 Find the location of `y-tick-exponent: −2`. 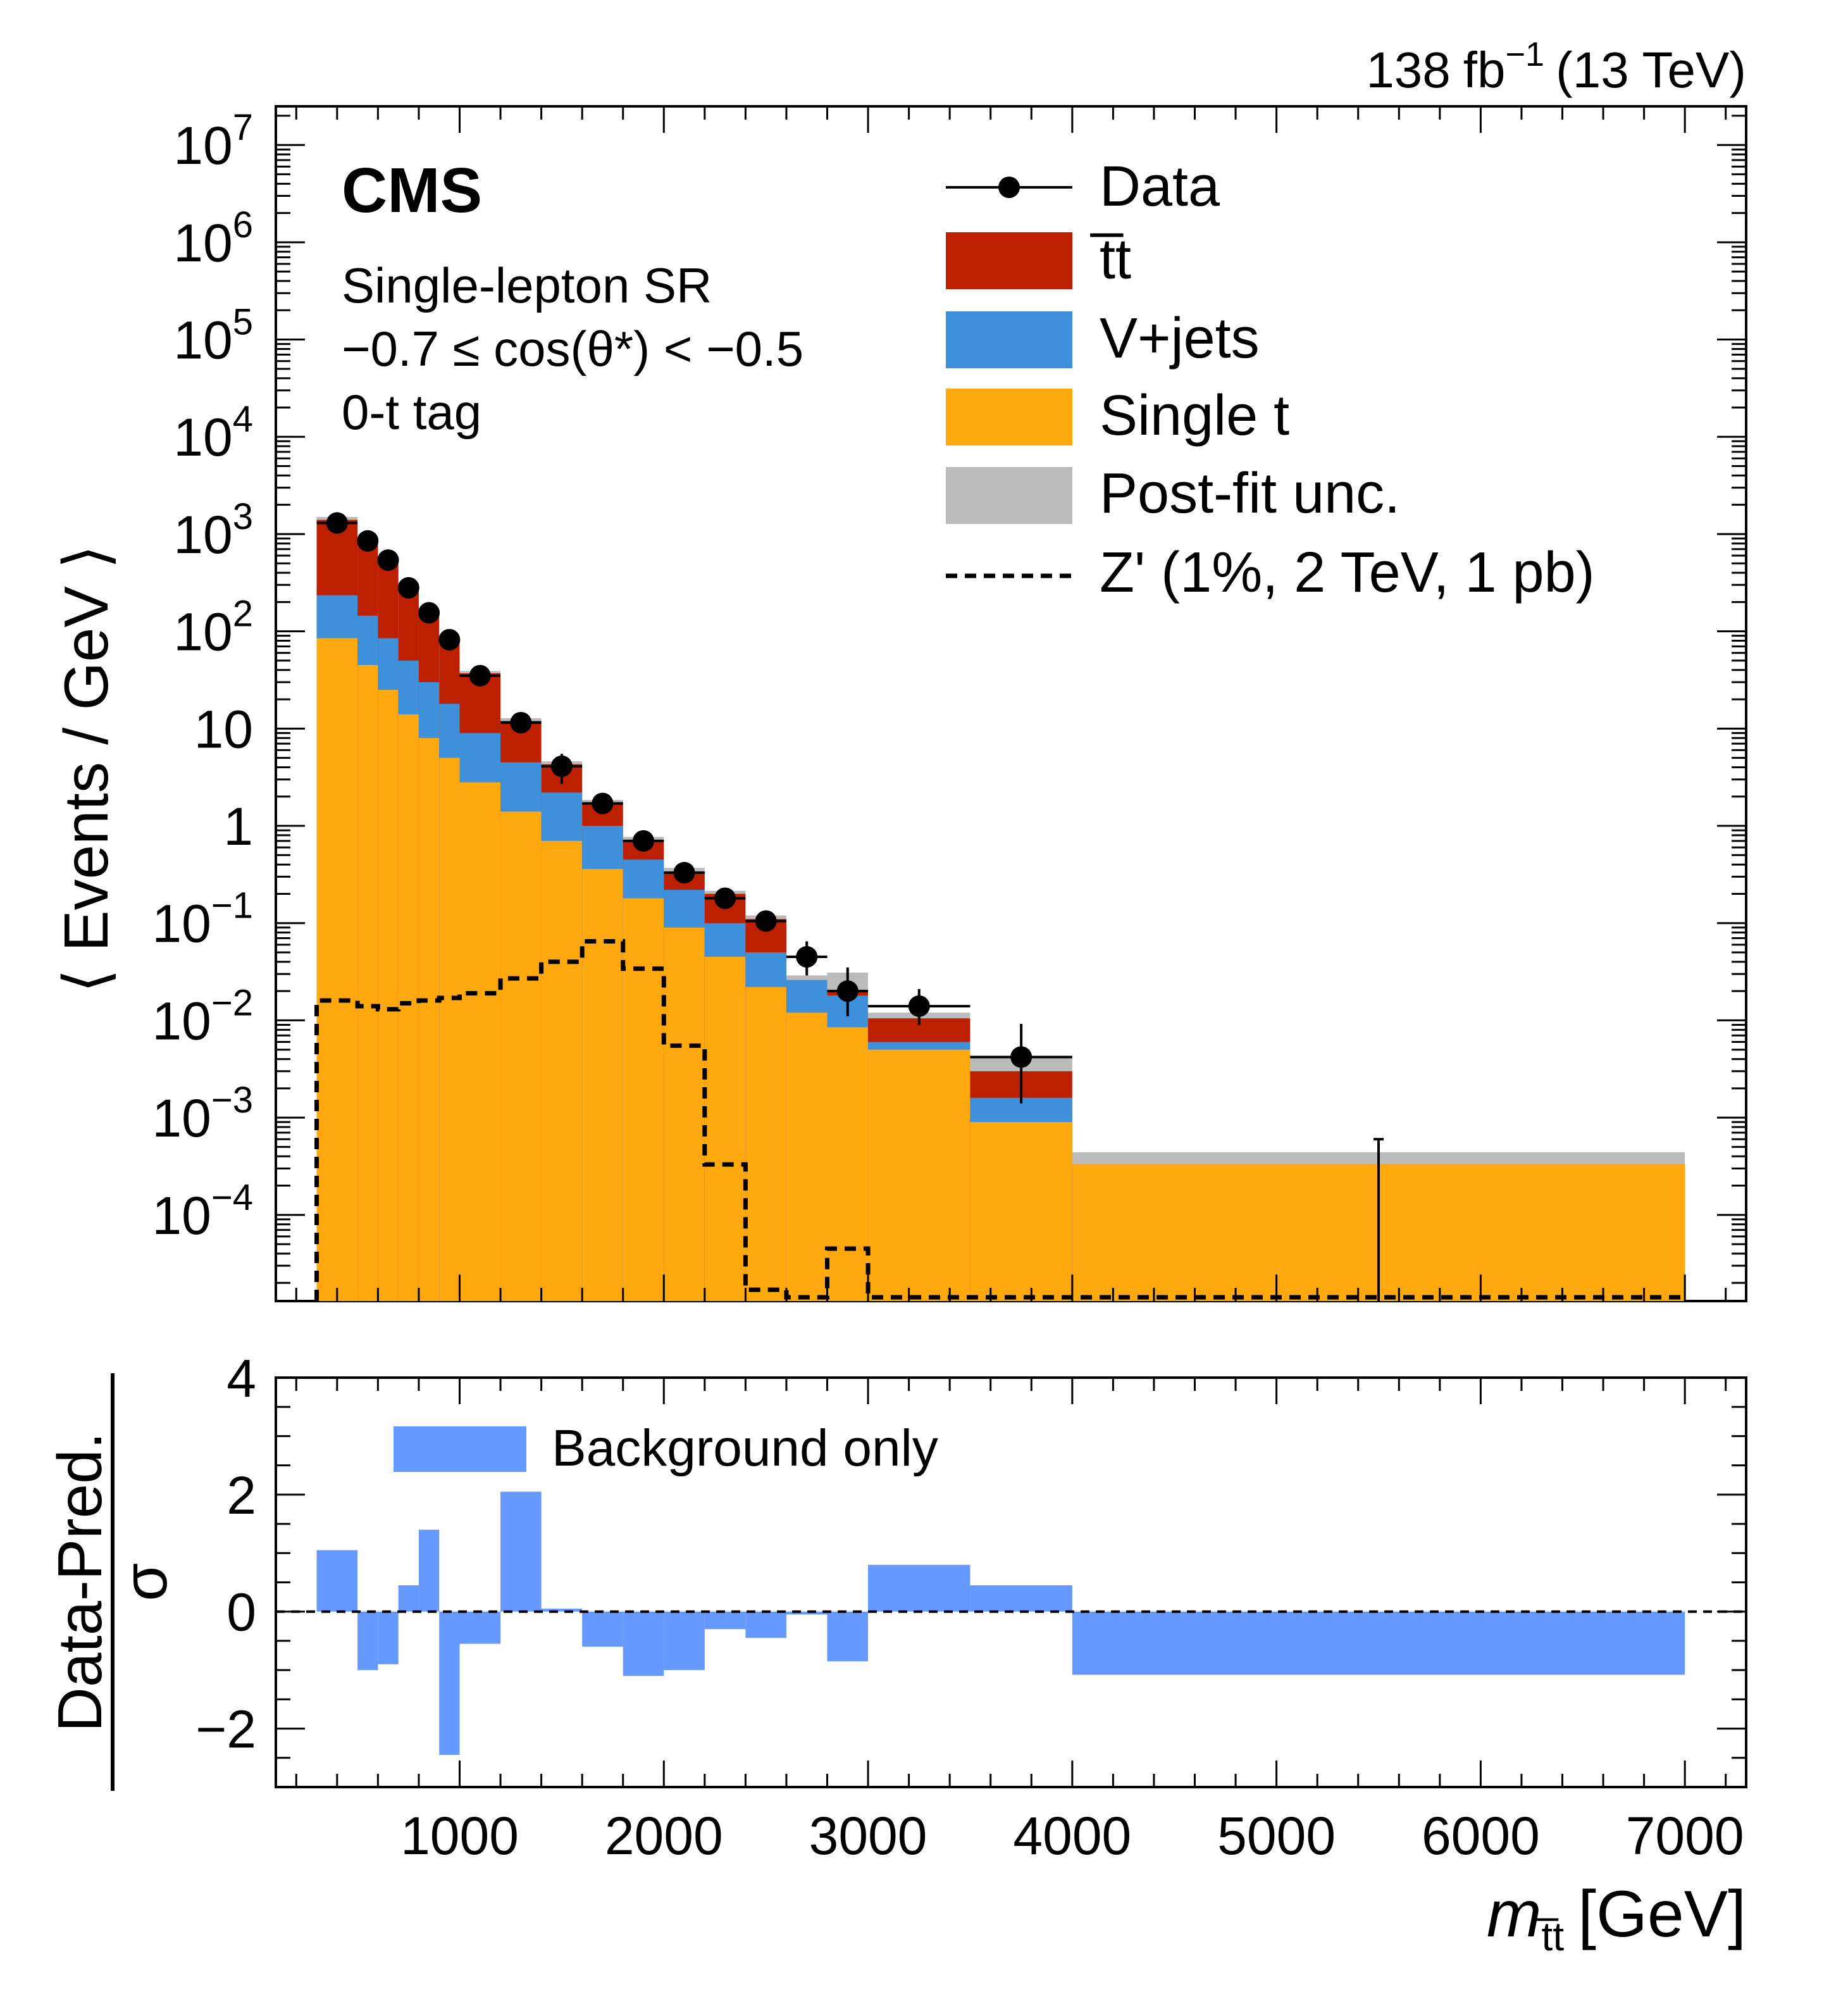

y-tick-exponent: −2 is located at coordinates (232, 1002).